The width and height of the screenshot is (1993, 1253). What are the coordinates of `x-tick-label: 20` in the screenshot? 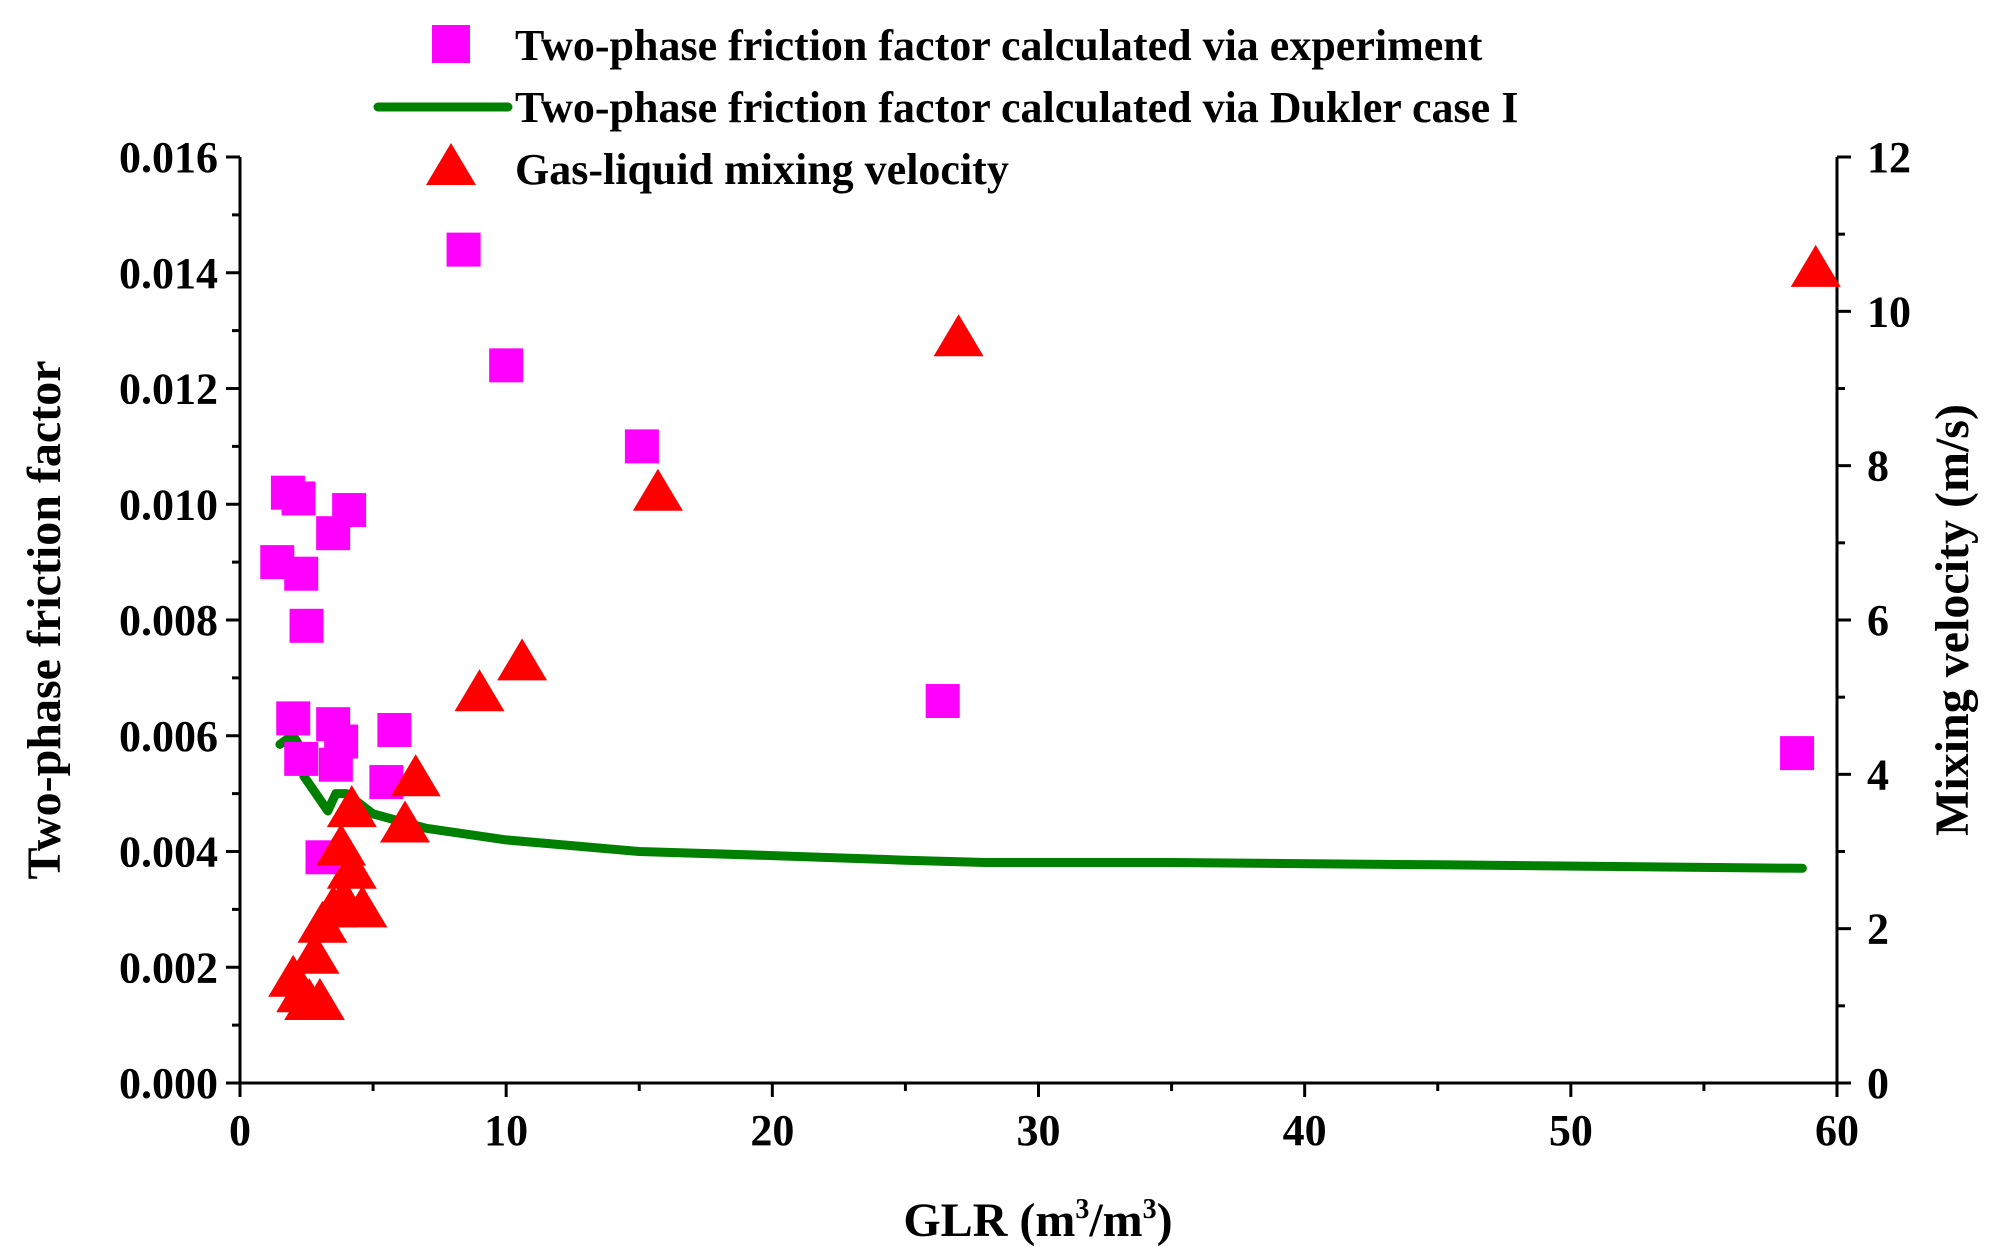 It's located at (772, 1130).